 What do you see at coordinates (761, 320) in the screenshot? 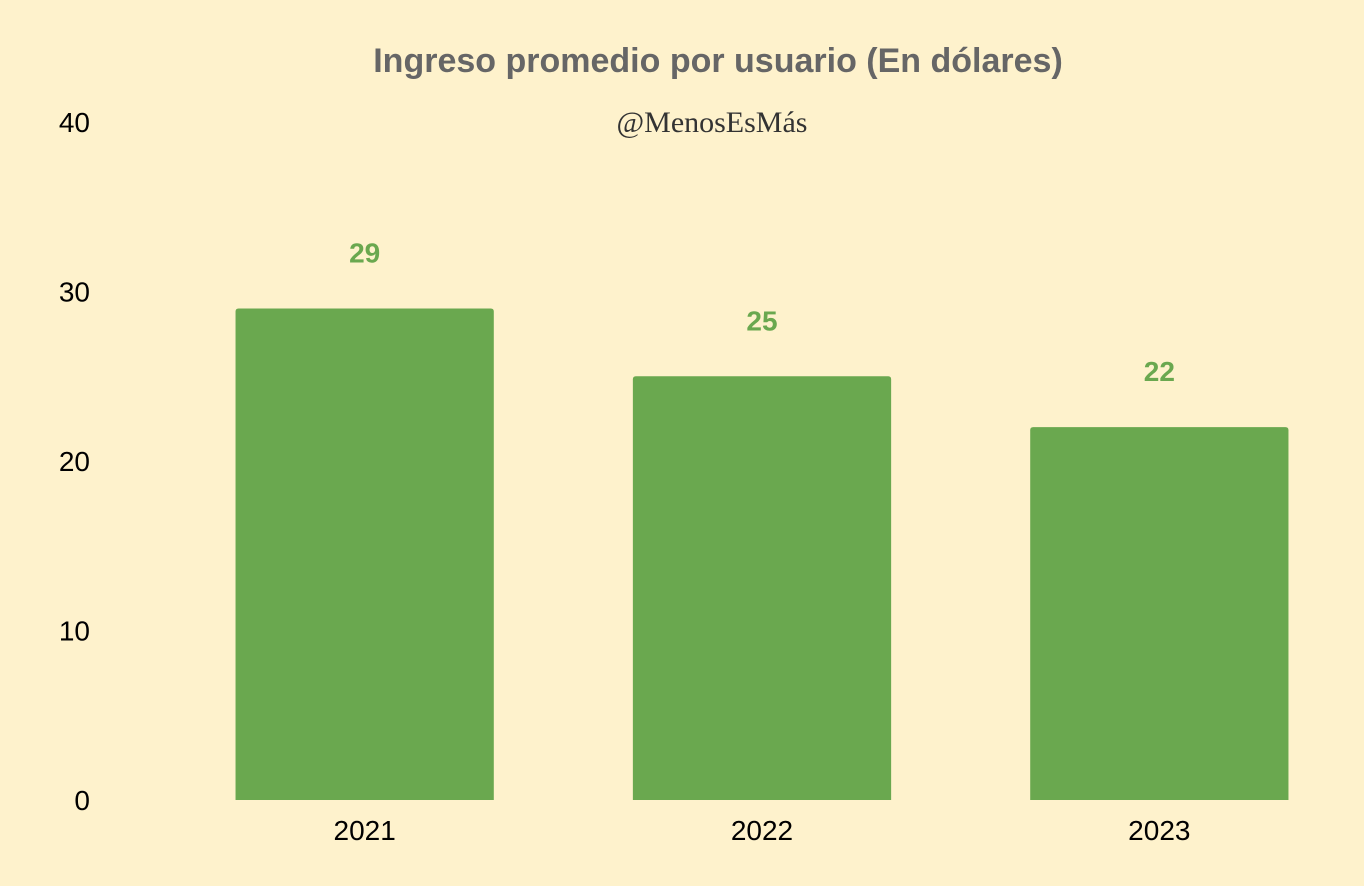
I see `data-label-2022: 25` at bounding box center [761, 320].